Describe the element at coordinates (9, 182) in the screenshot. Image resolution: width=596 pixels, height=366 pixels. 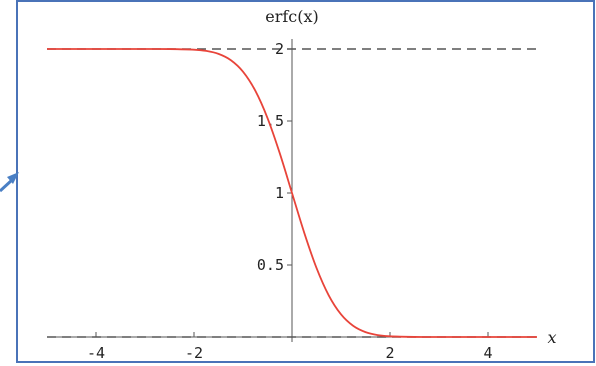
I see `pointer-arrow-icon` at that location.